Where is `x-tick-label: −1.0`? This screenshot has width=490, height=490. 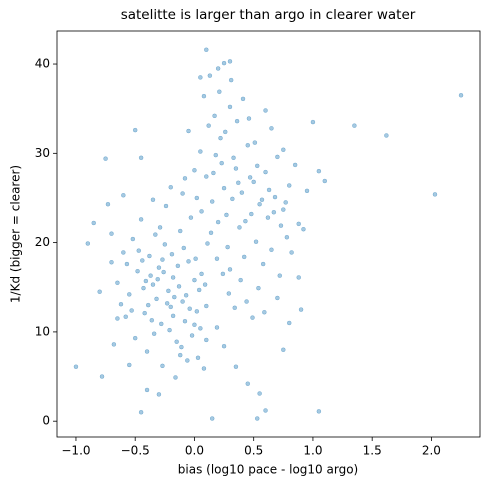
x-tick-label: −1.0 is located at coordinates (75, 451).